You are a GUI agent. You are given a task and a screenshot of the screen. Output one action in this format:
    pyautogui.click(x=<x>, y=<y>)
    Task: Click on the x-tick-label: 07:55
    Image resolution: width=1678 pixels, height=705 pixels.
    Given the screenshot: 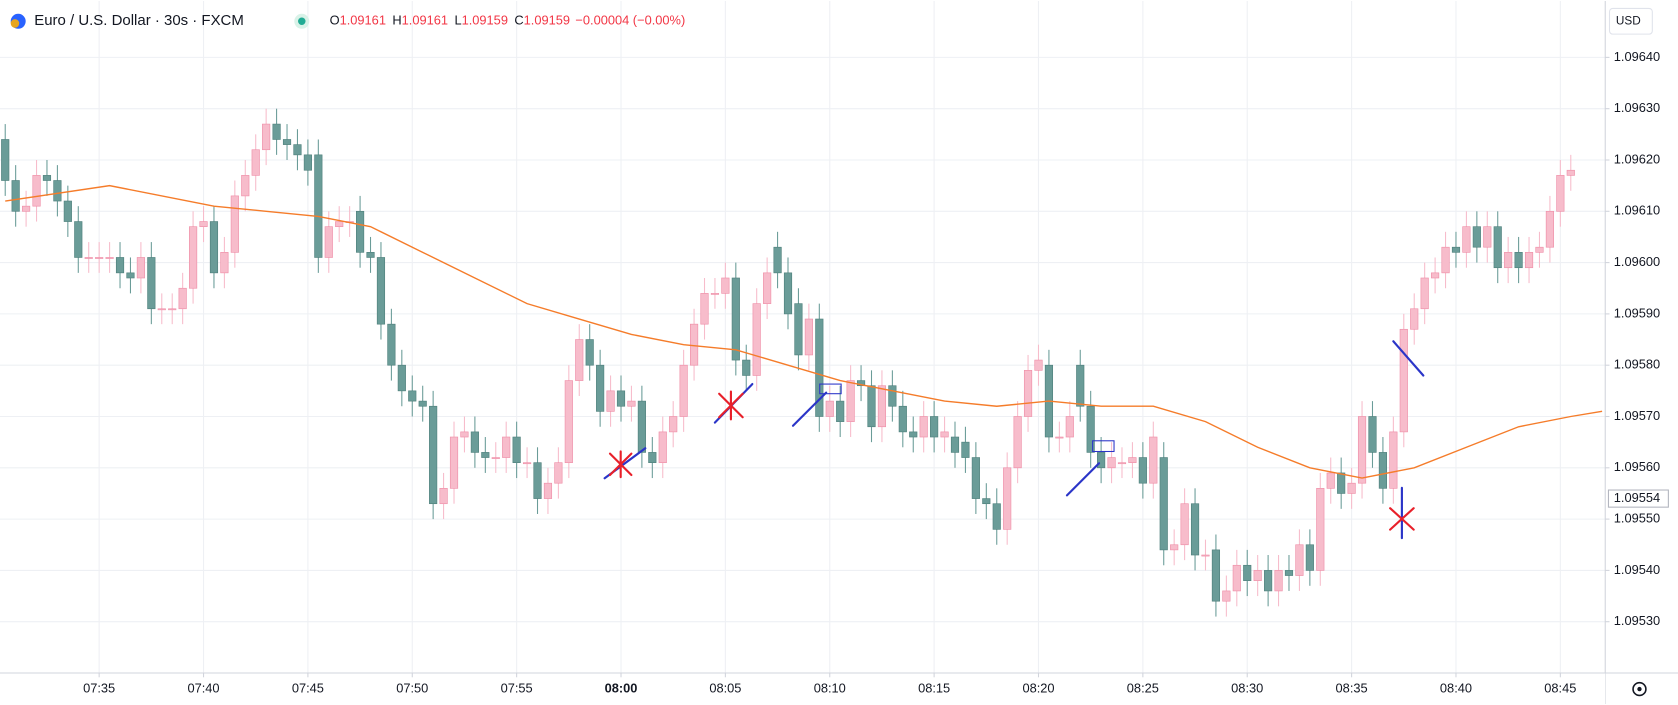 What is the action you would take?
    pyautogui.click(x=517, y=687)
    